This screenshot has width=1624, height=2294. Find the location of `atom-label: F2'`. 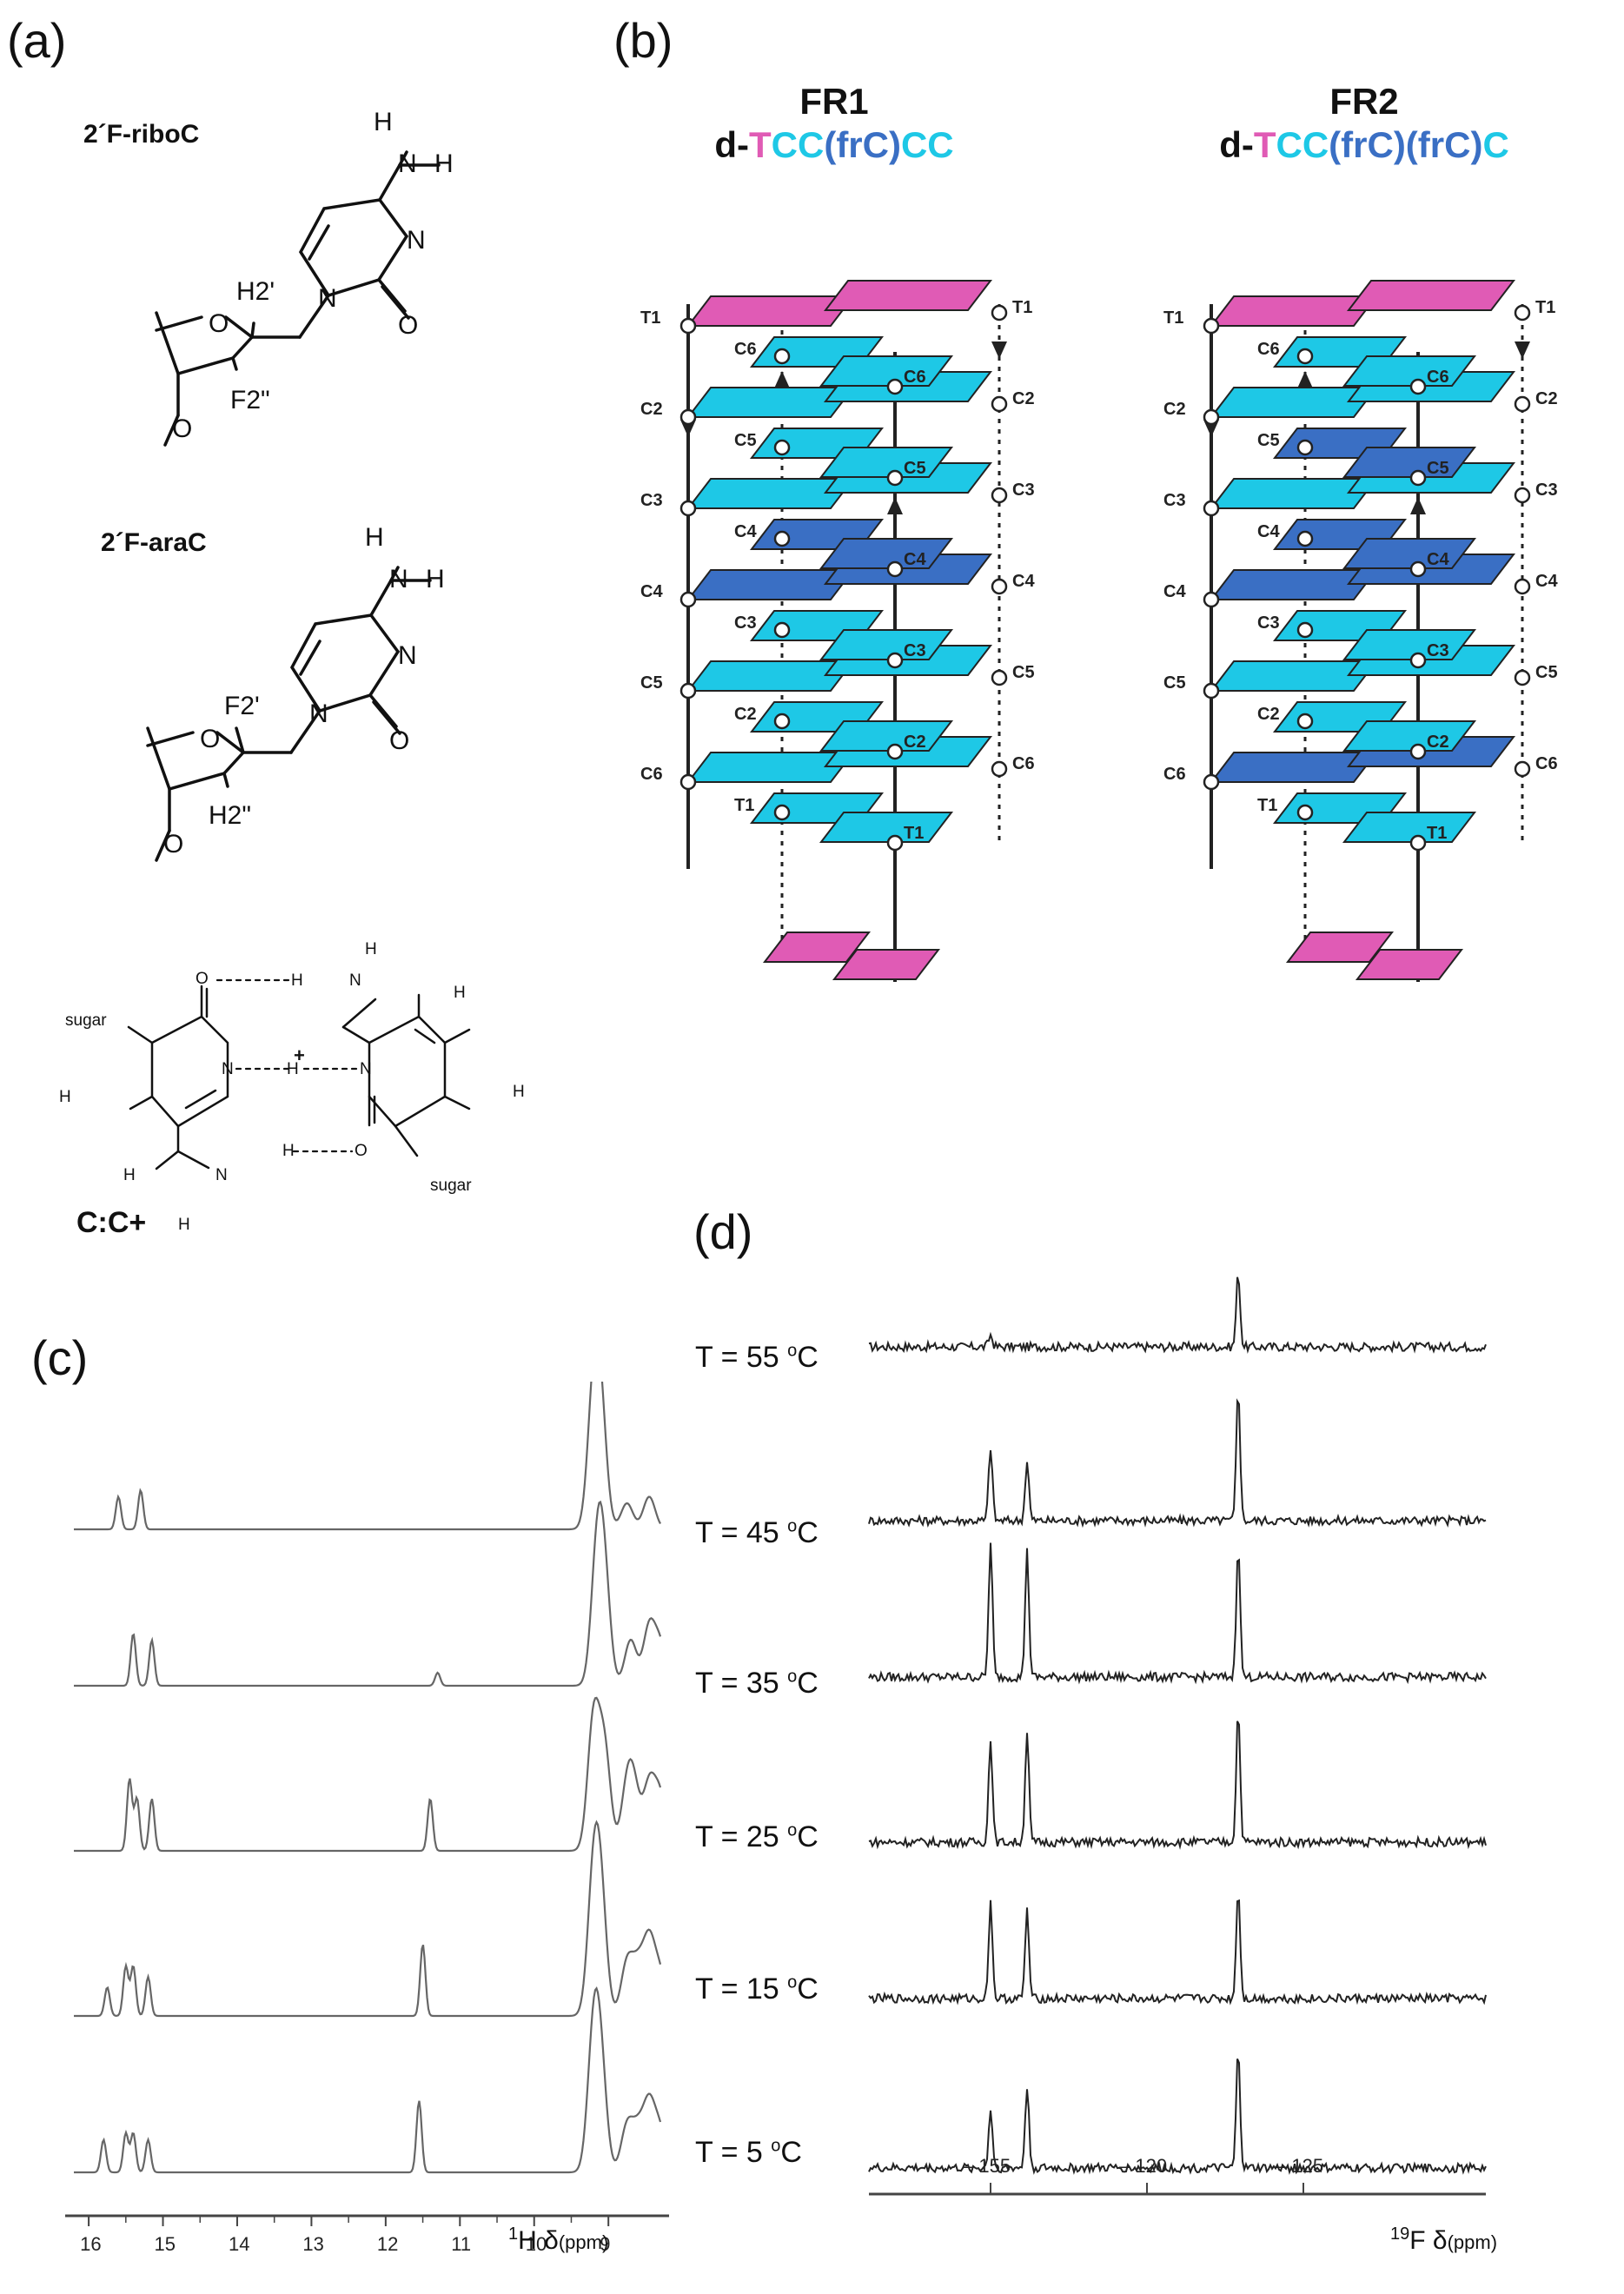

atom-label: F2' is located at coordinates (242, 706).